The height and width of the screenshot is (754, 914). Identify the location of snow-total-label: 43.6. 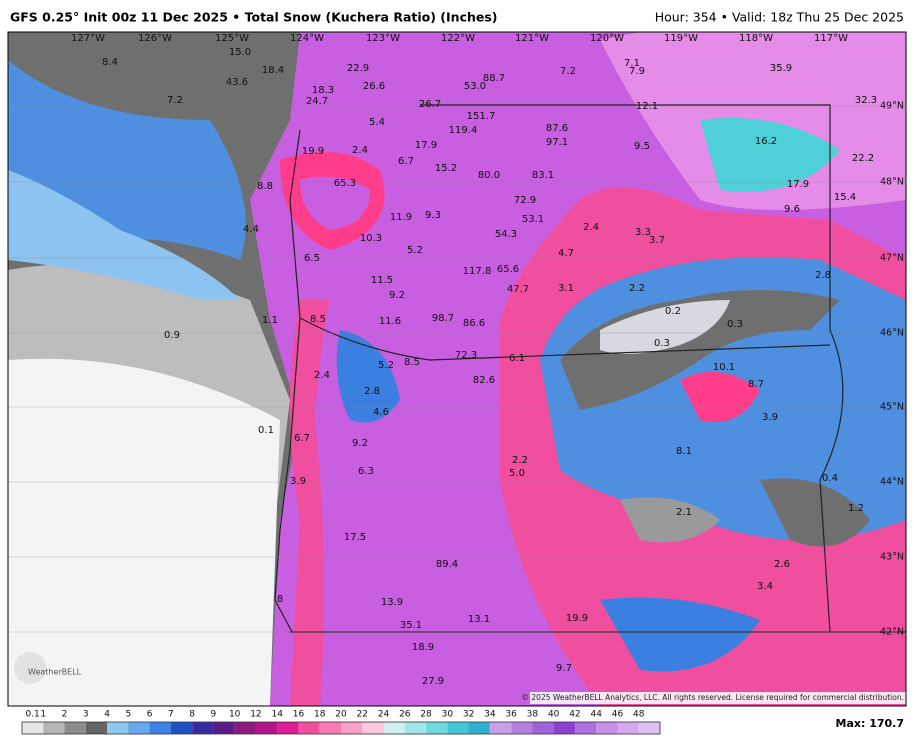
(237, 82).